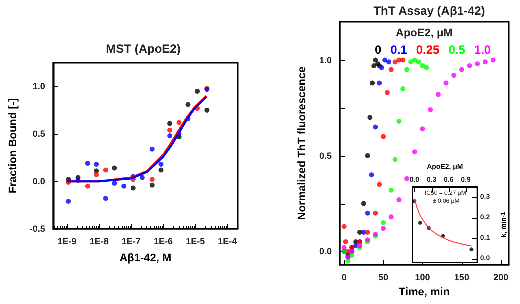 This screenshot has width=520, height=304. What do you see at coordinates (325, 251) in the screenshot?
I see `y-tick-label: 0.0` at bounding box center [325, 251].